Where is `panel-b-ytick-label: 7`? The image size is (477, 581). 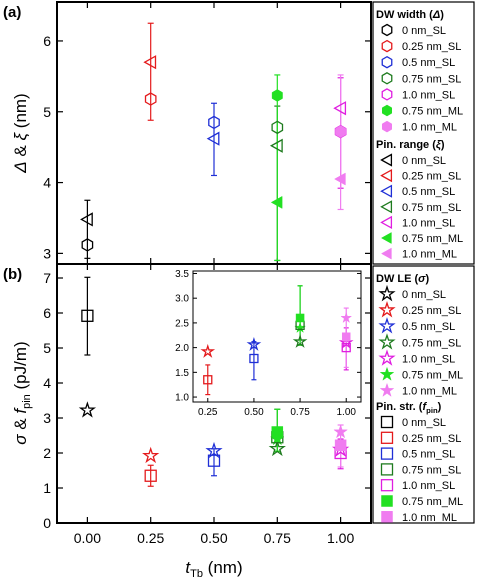 panel-b-ytick-label: 7 is located at coordinates (47, 278).